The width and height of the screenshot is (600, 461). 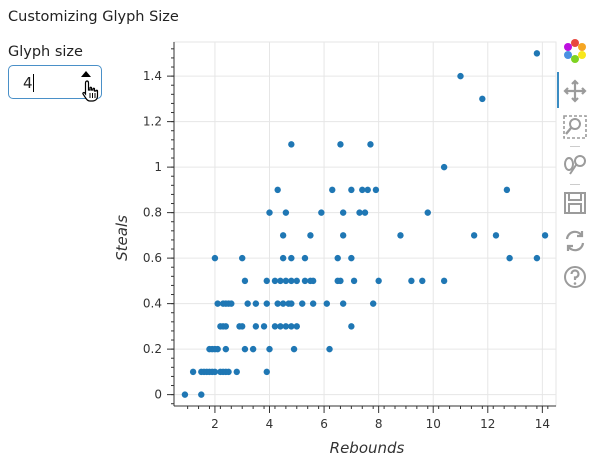 I want to click on y-tick-label: 0.6, so click(x=152, y=258).